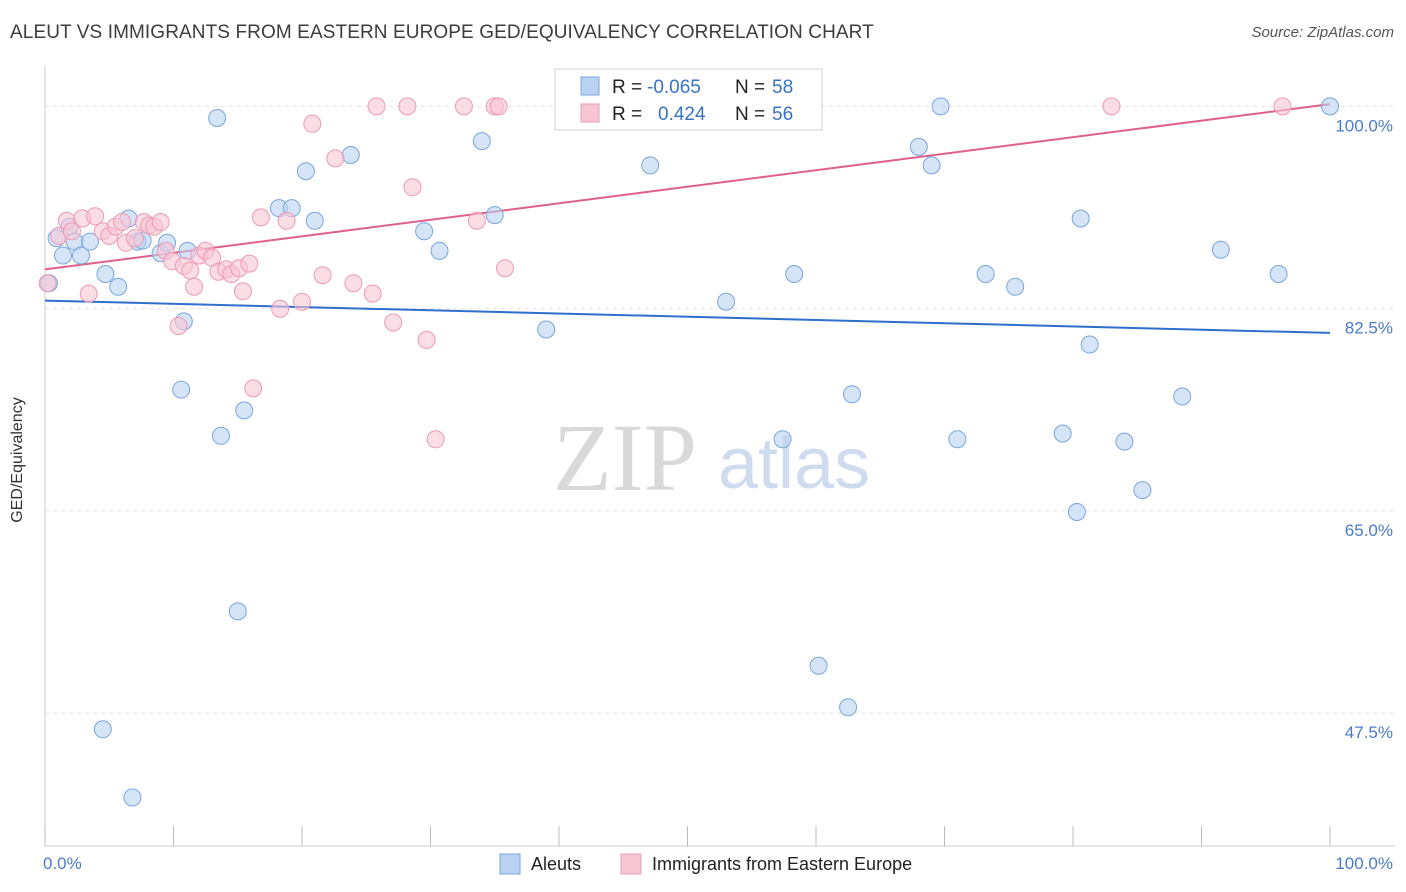 The width and height of the screenshot is (1406, 892). Describe the element at coordinates (1369, 732) in the screenshot. I see `y-tick-label-0: 47.5%` at that location.